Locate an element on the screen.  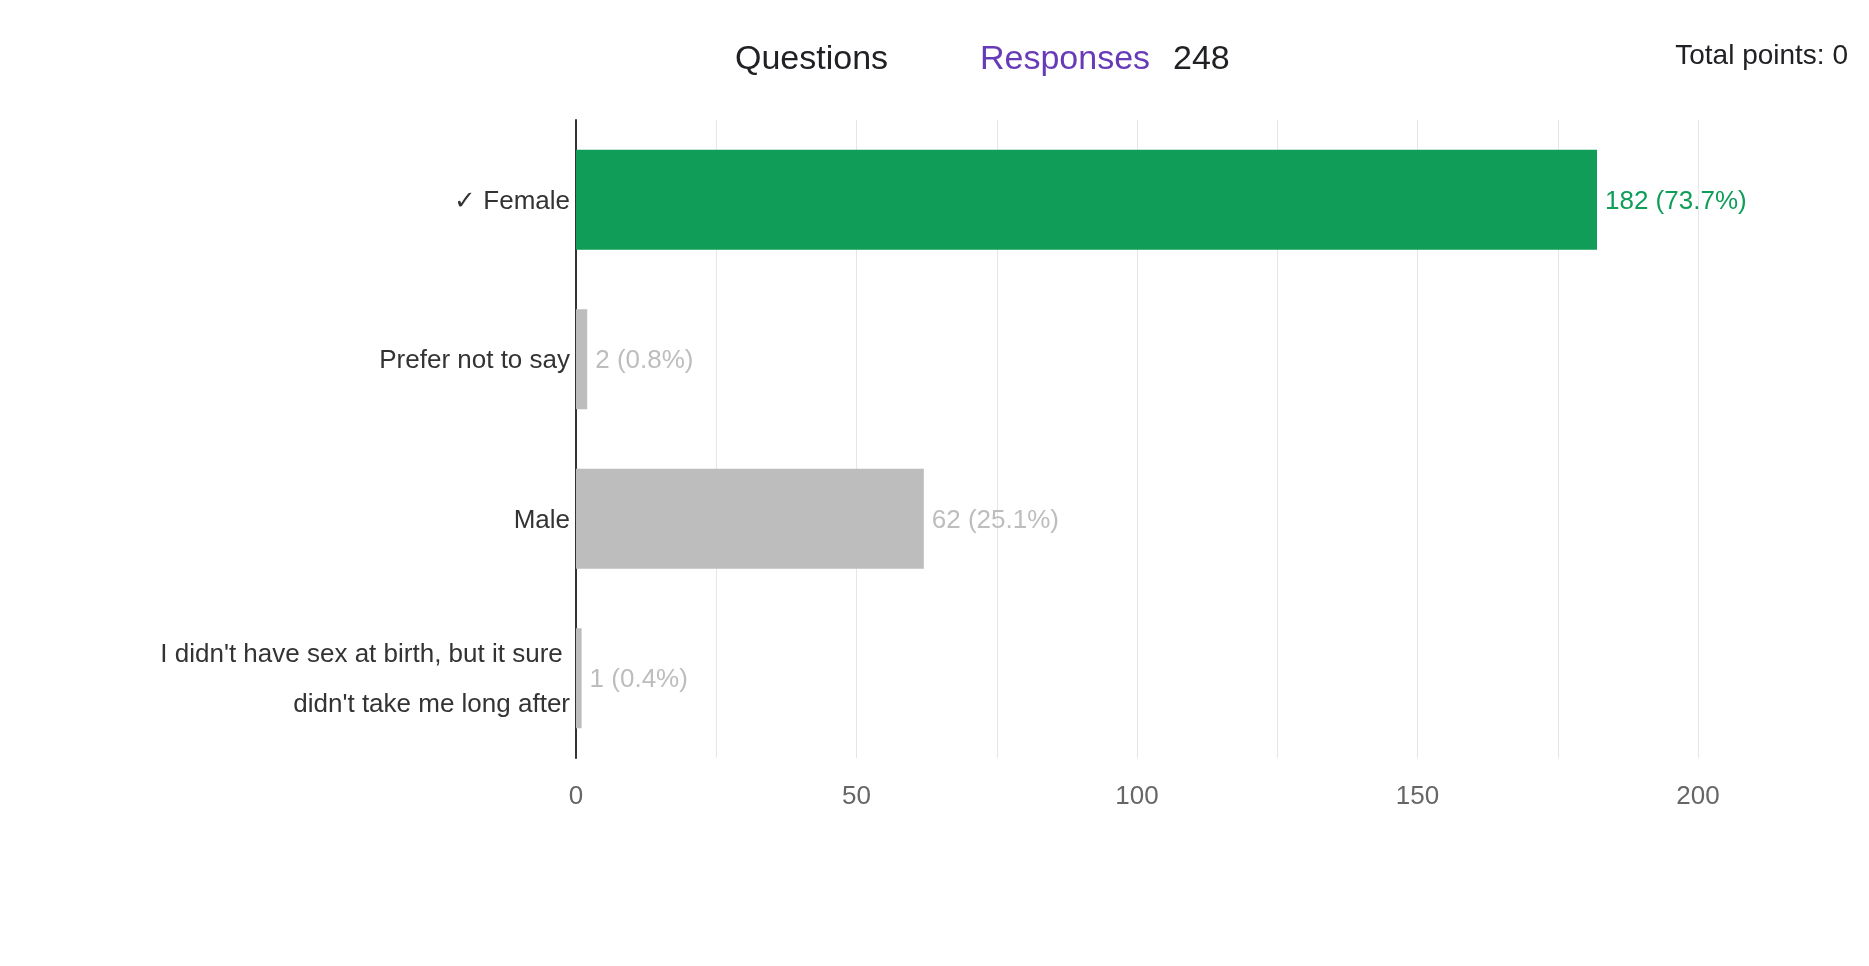
y-tick-label: Male is located at coordinates (541, 518).